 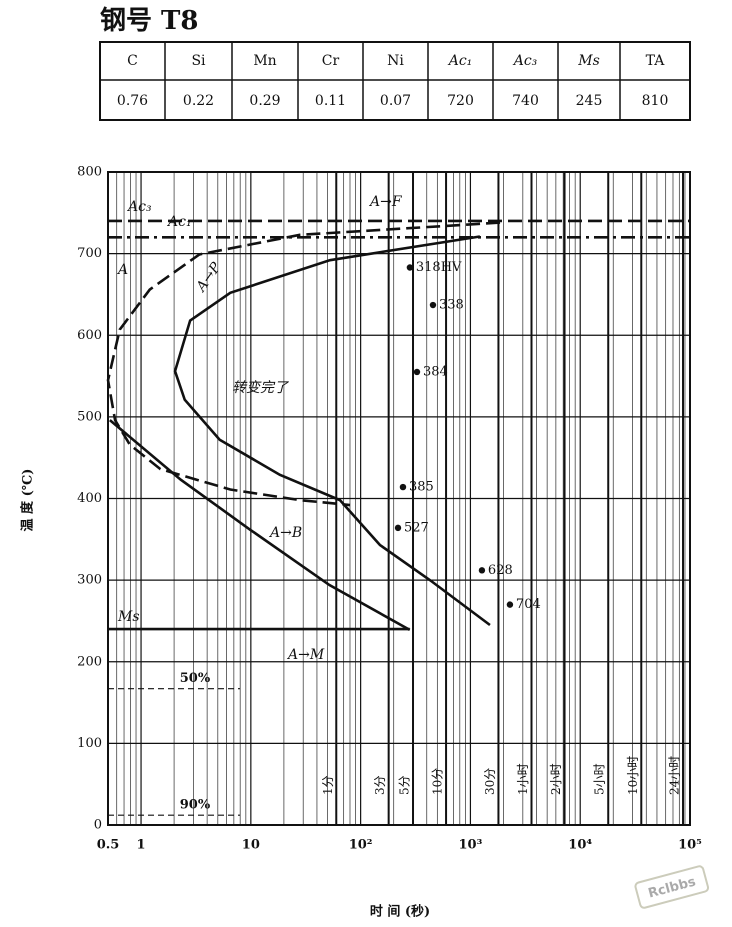 I want to click on hardness-label: 385, so click(x=421, y=487).